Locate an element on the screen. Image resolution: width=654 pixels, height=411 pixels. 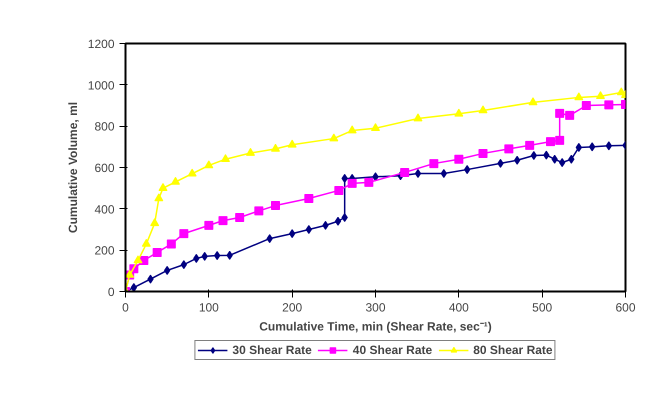
y-tick-label: 200 is located at coordinates (104, 251).